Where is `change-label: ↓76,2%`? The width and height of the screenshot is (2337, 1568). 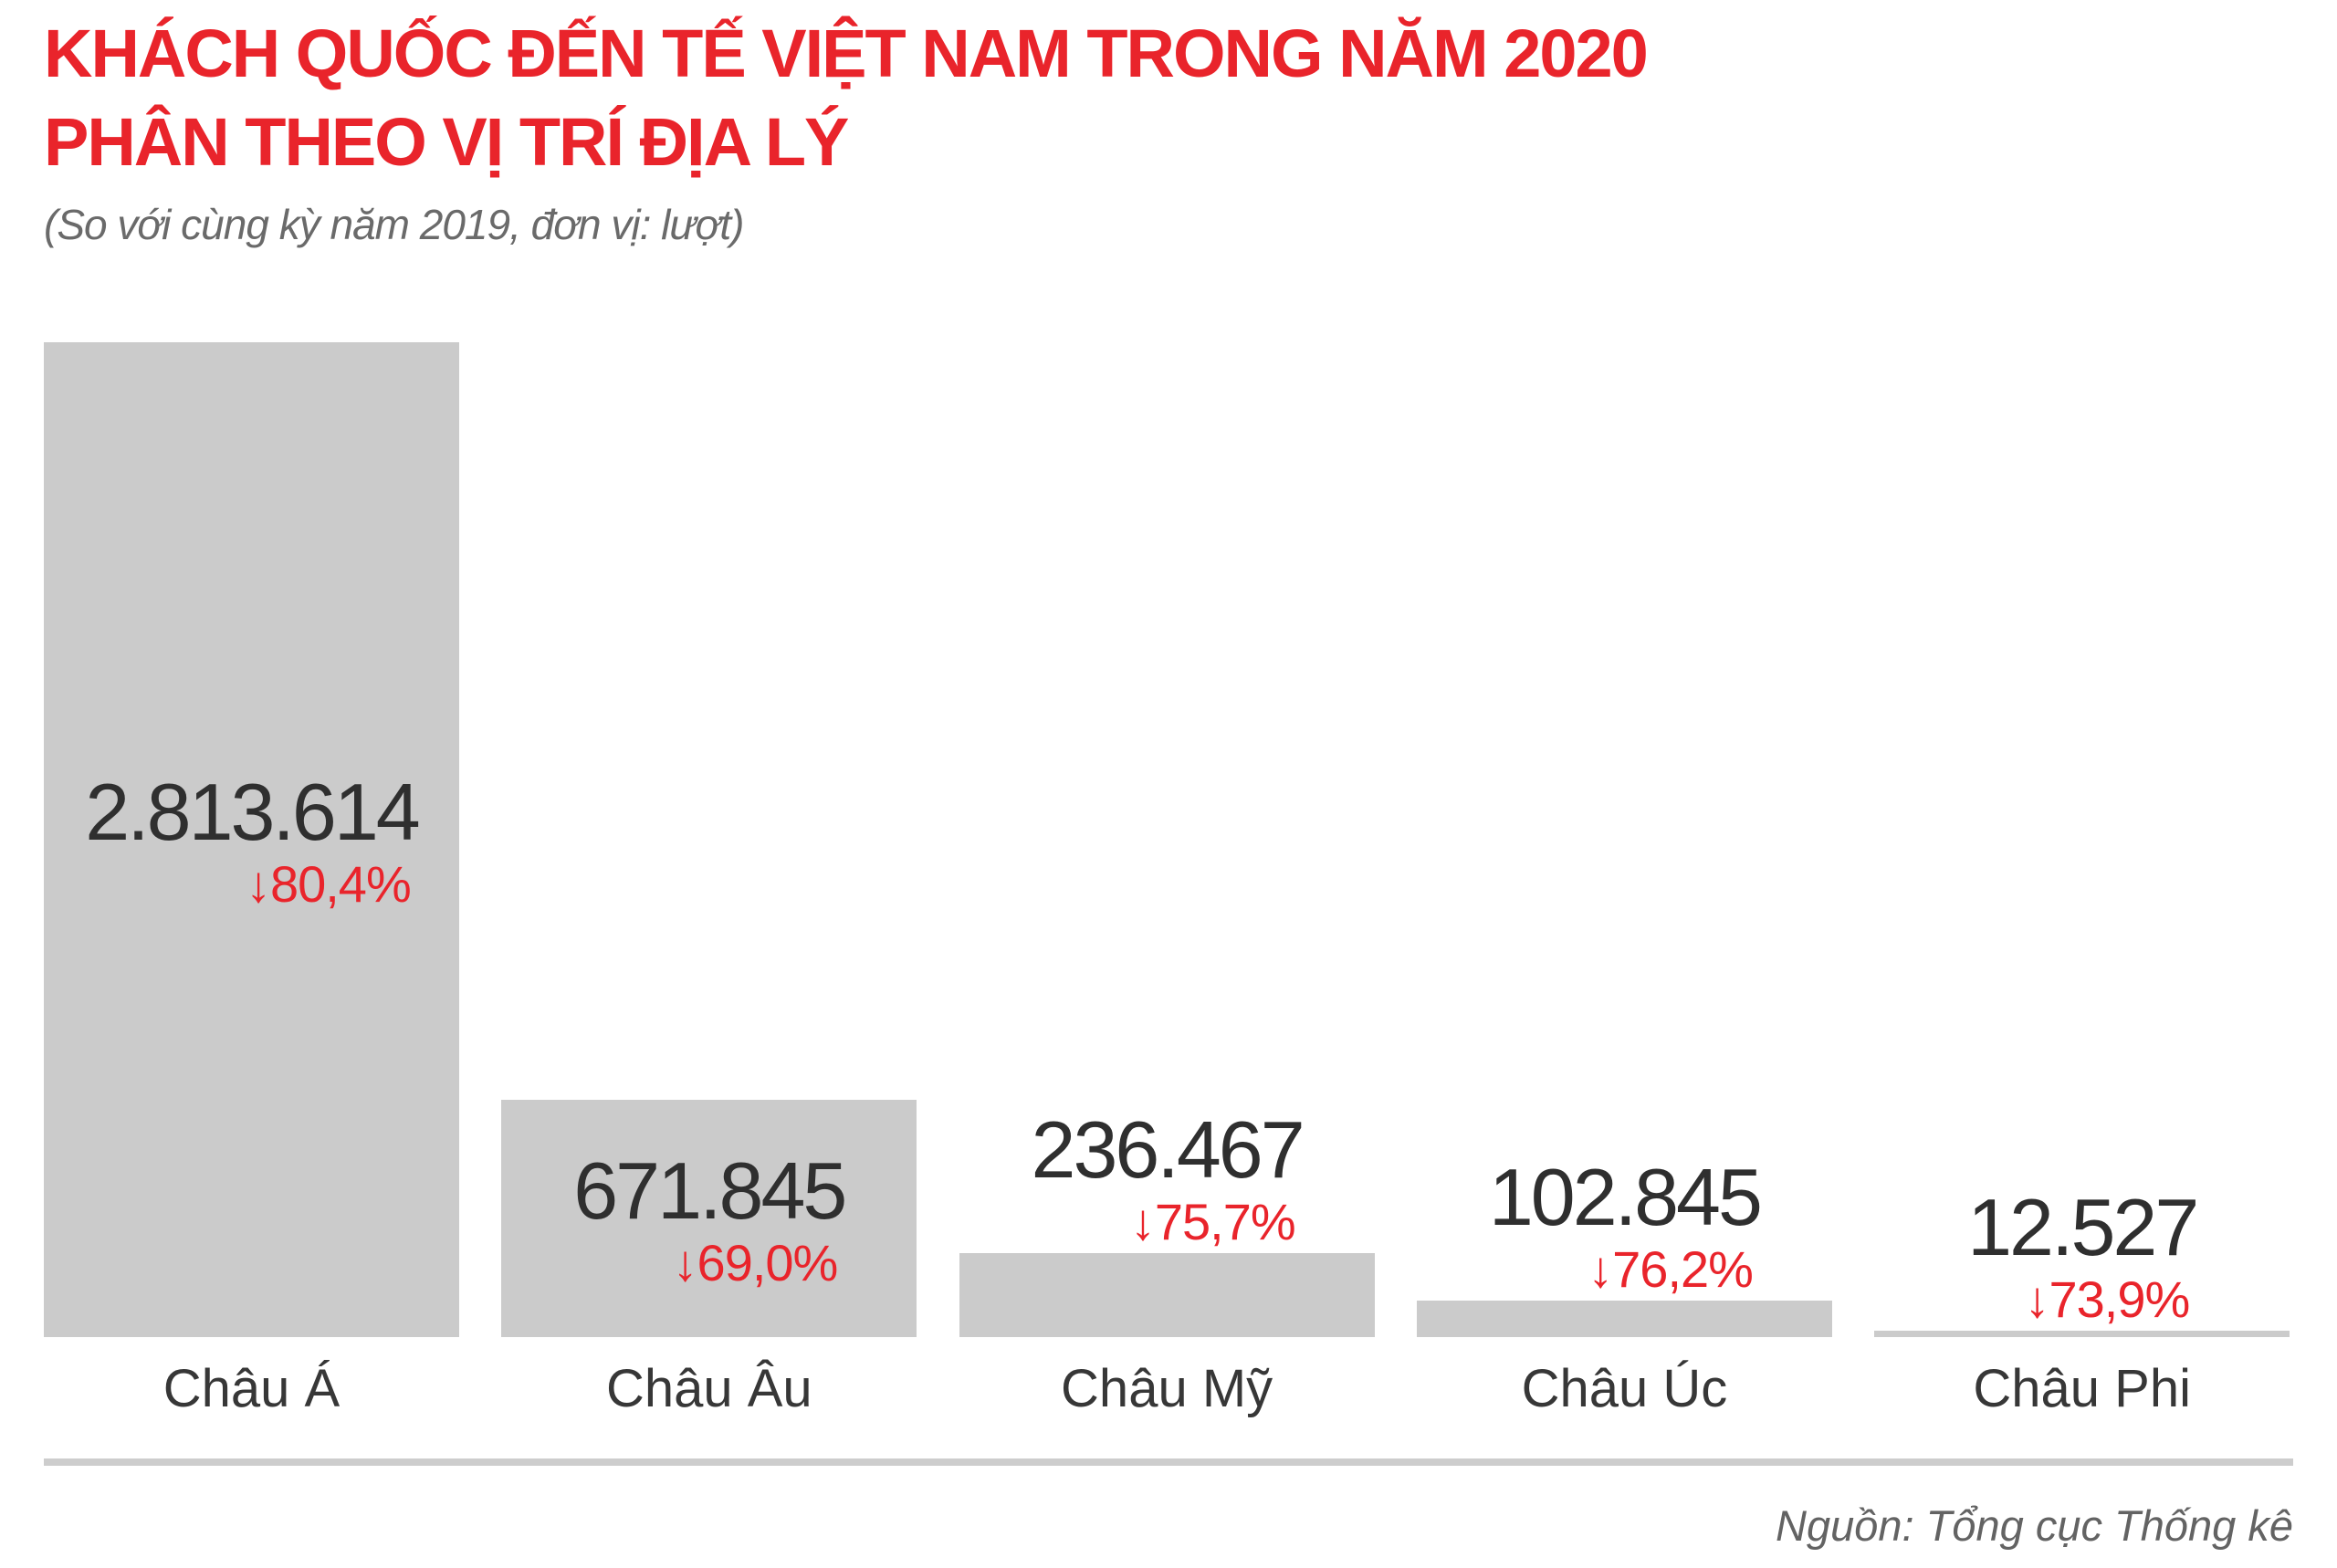
change-label: ↓76,2% is located at coordinates (1625, 1269).